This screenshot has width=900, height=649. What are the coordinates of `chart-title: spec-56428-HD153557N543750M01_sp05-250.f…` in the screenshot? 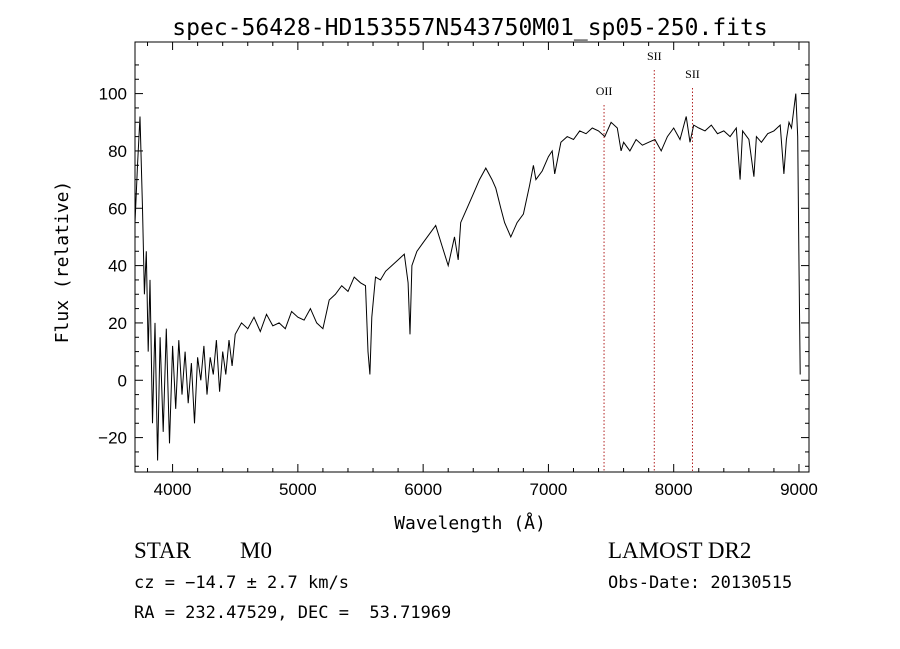 It's located at (469, 28).